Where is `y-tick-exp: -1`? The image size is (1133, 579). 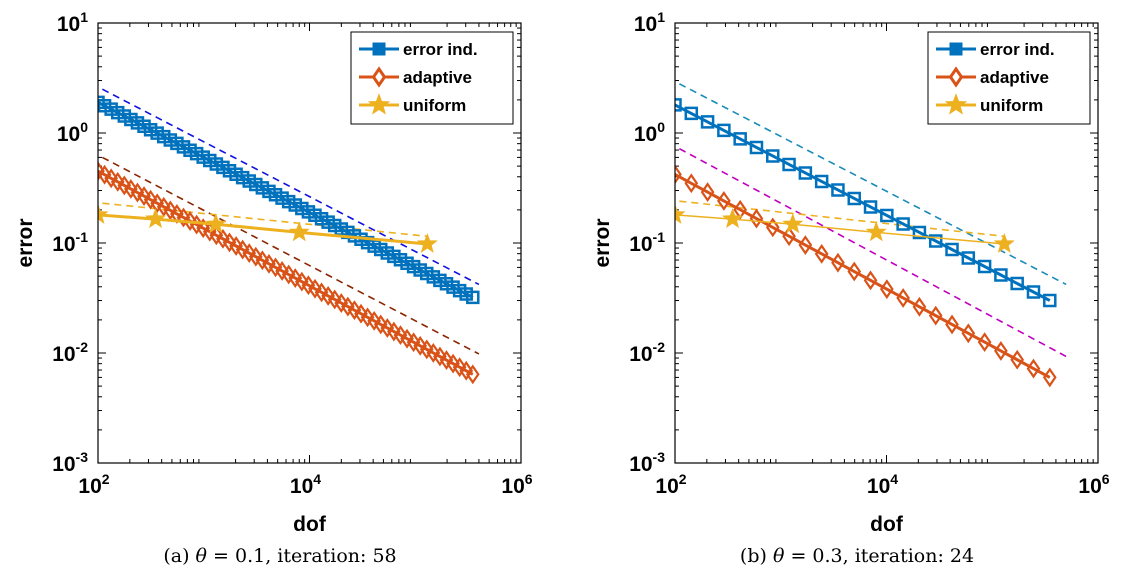
y-tick-exp: -1 is located at coordinates (659, 237).